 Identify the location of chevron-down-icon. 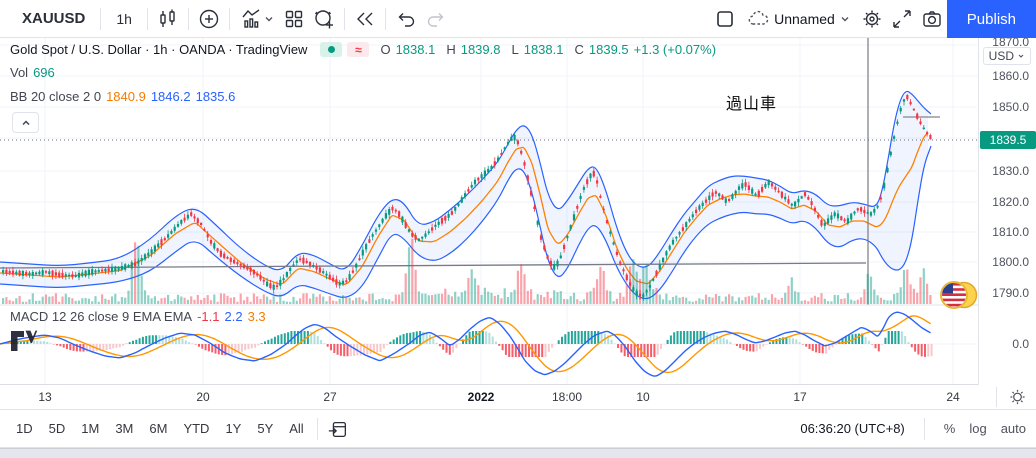
(269, 18).